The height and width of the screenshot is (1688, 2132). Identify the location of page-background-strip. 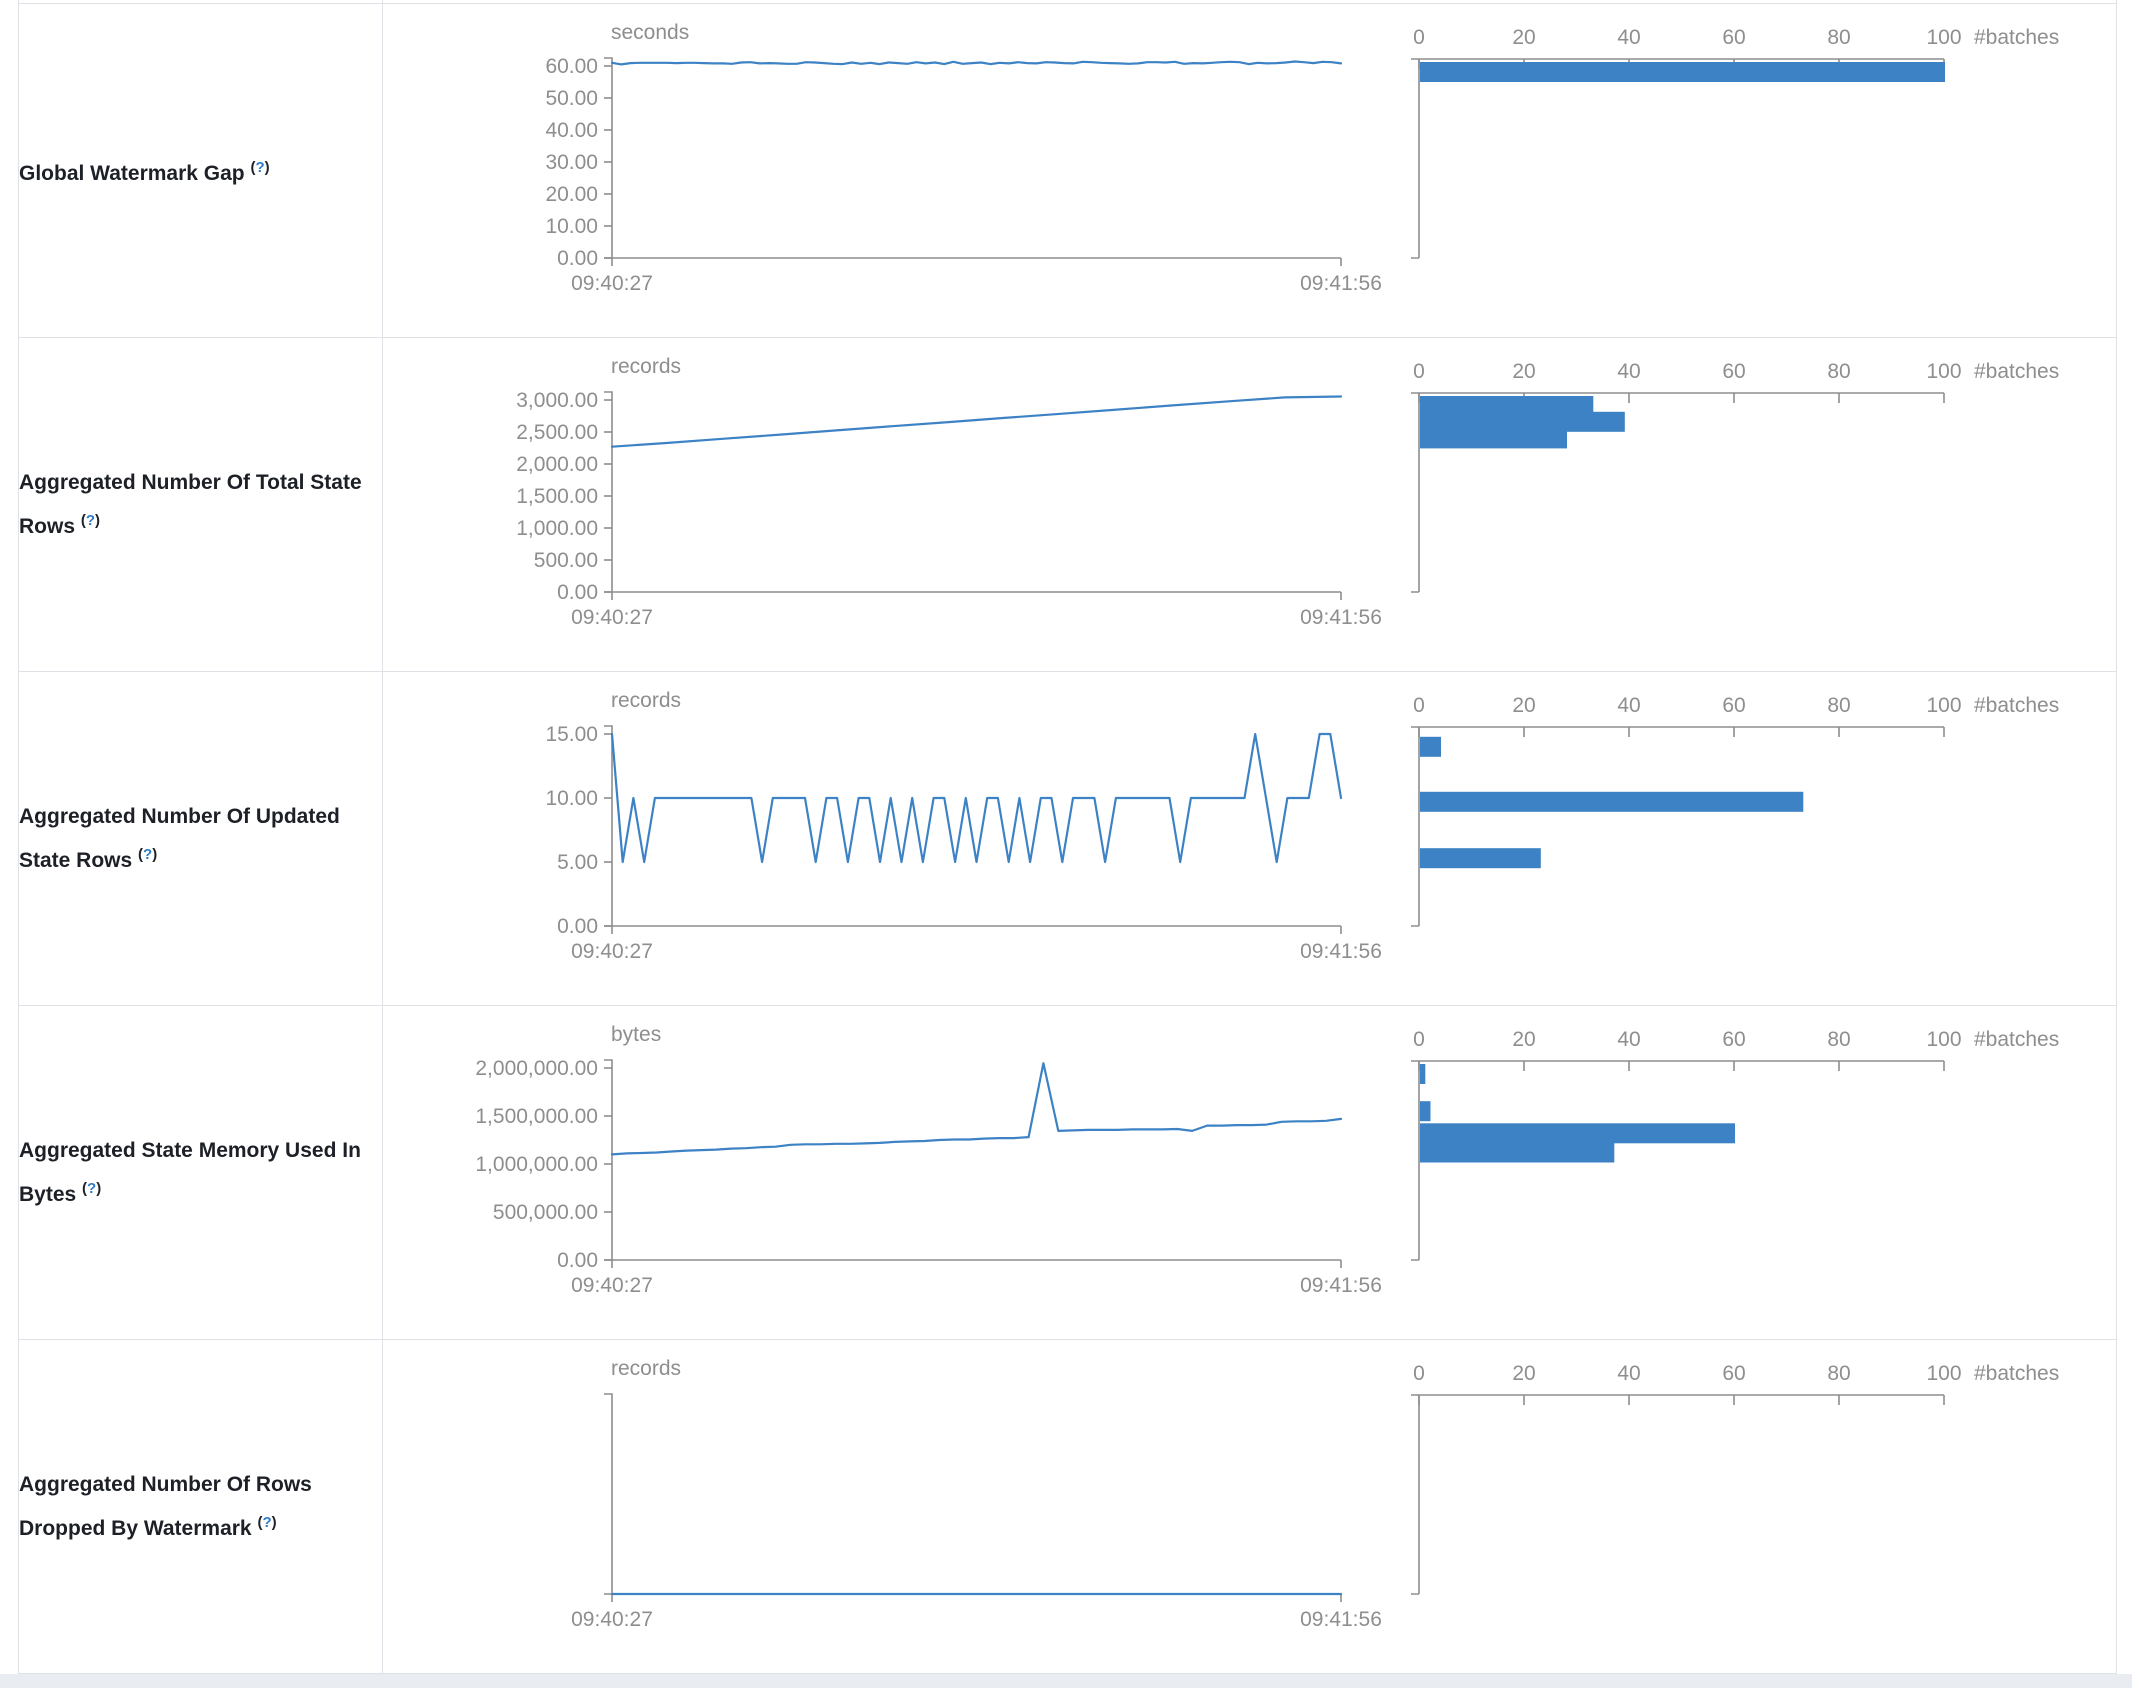
(1066, 1681).